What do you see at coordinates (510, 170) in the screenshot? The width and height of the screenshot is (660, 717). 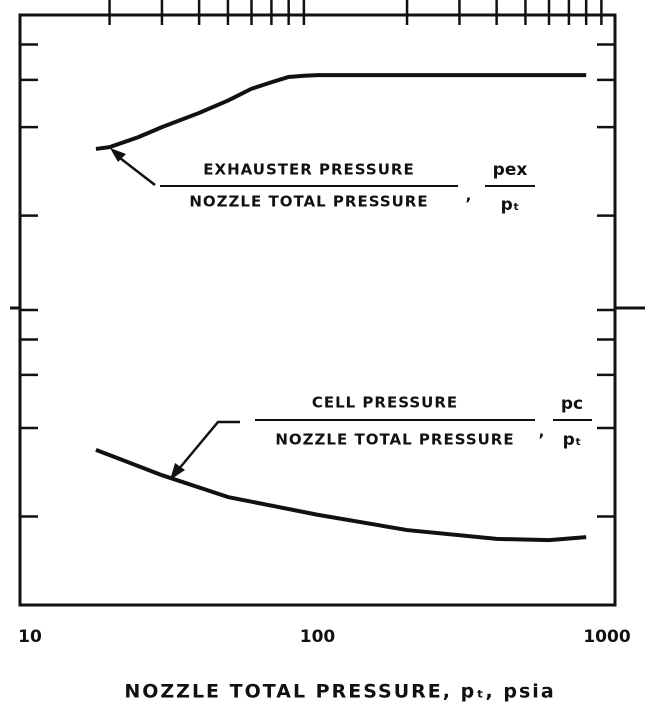 I see `annotation-symbol: pex` at bounding box center [510, 170].